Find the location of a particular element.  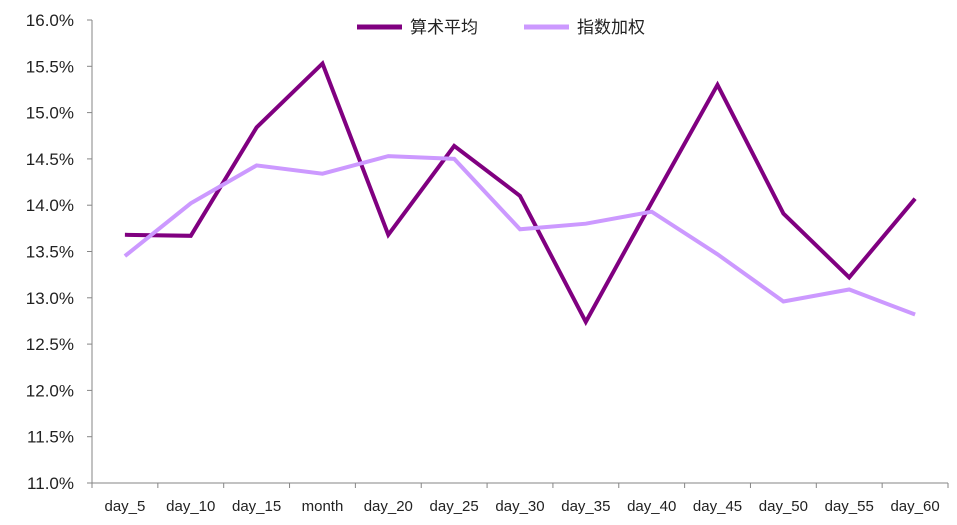

x-tick-label: day_55 is located at coordinates (849, 506).